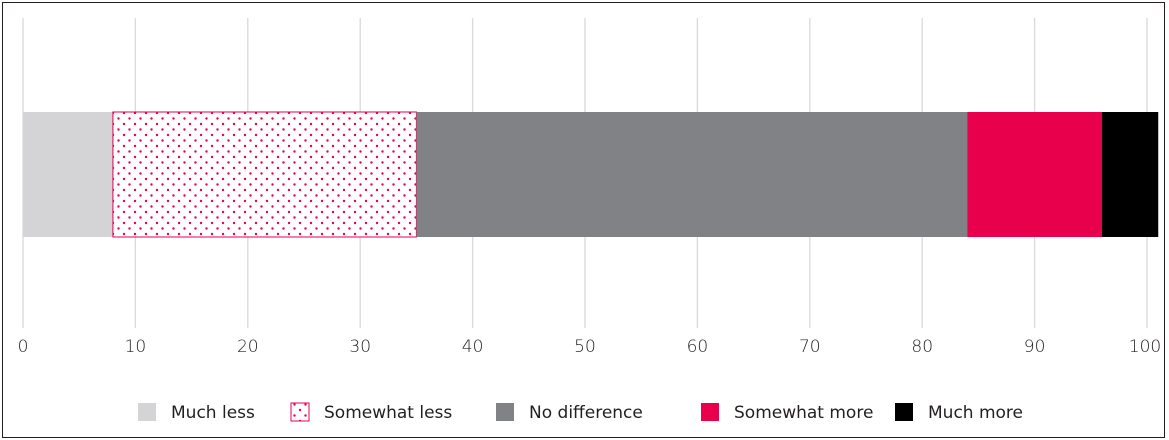  What do you see at coordinates (360, 347) in the screenshot?
I see `x-tick-label: 30` at bounding box center [360, 347].